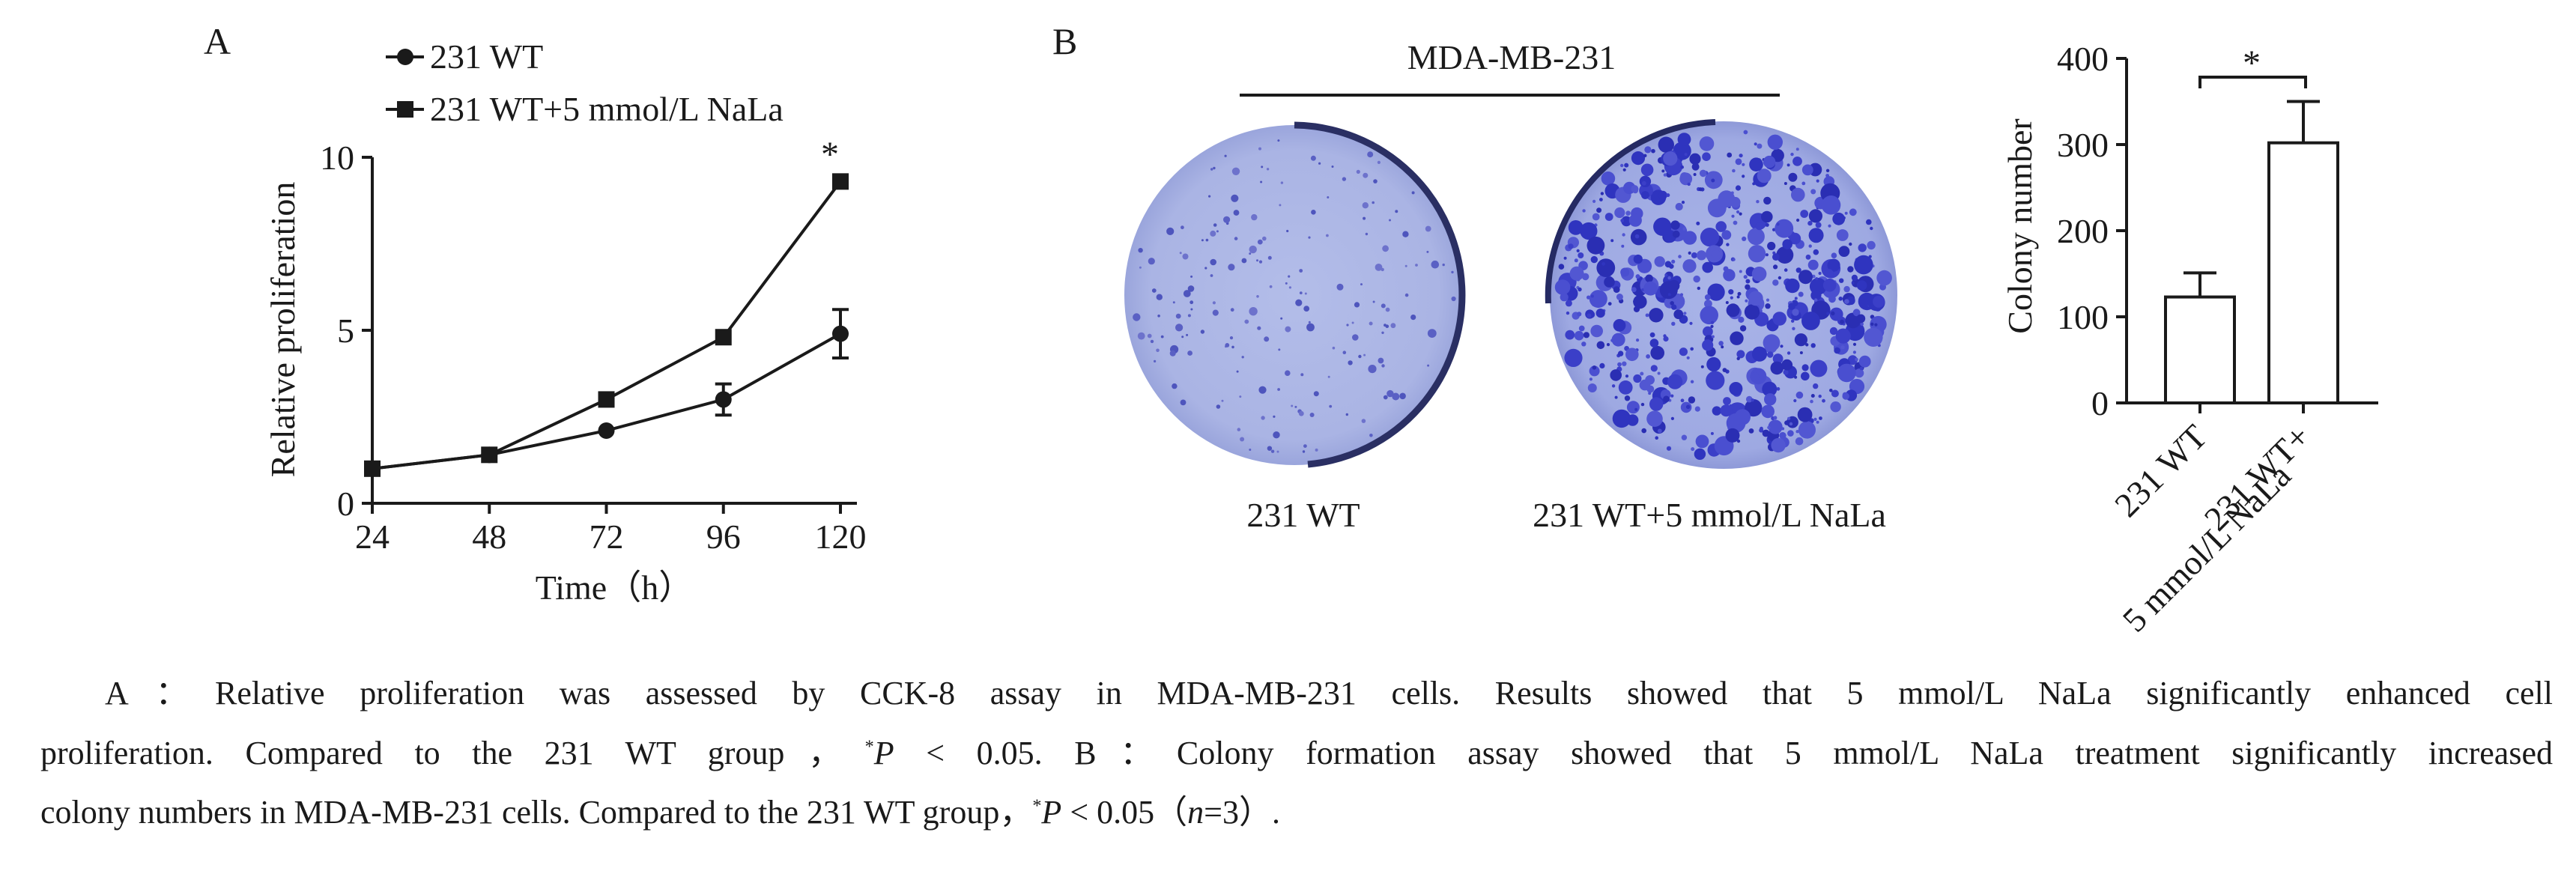 The height and width of the screenshot is (874, 2576). What do you see at coordinates (606, 430) in the screenshot?
I see `data-point-wt` at bounding box center [606, 430].